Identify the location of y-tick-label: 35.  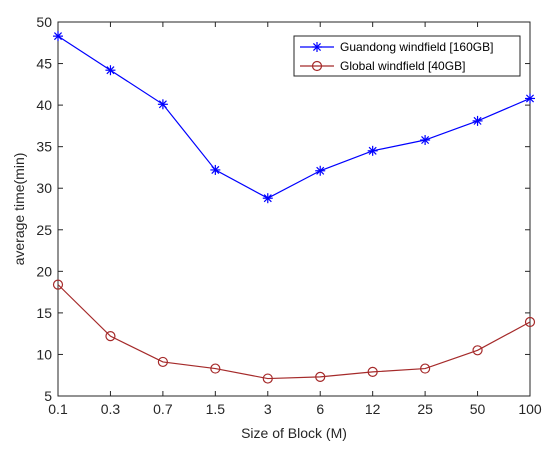
(44, 147).